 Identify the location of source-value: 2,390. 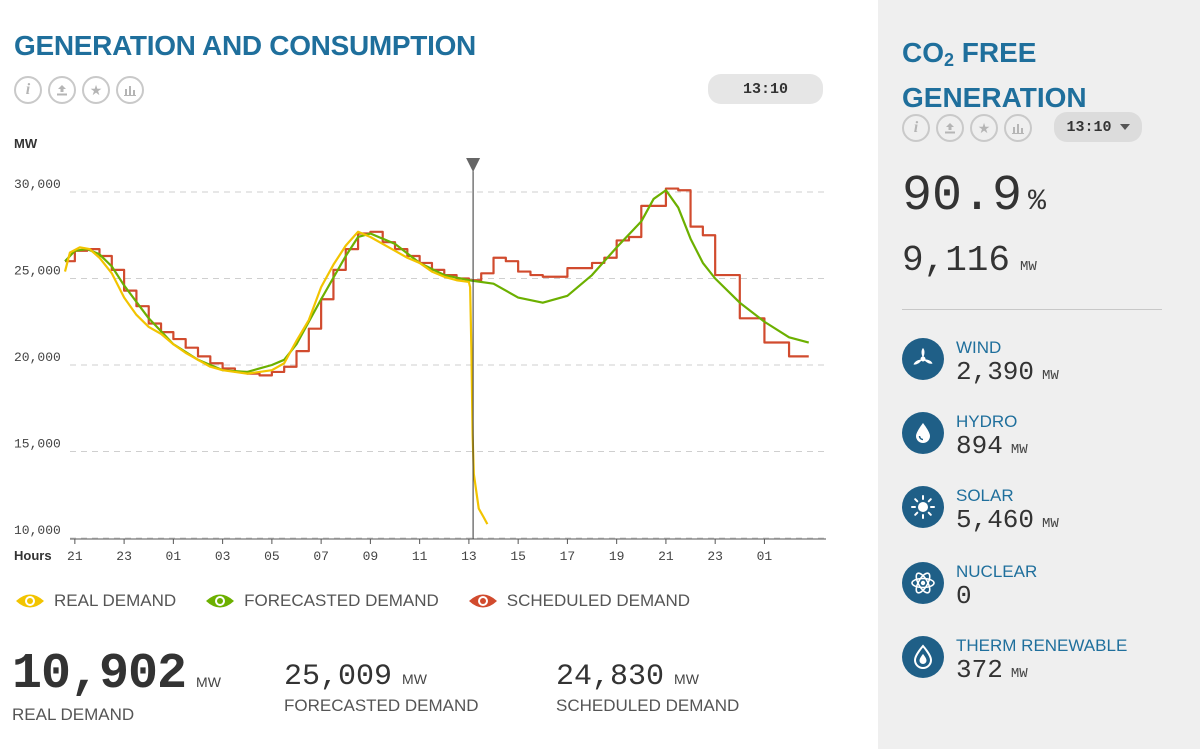
(995, 372).